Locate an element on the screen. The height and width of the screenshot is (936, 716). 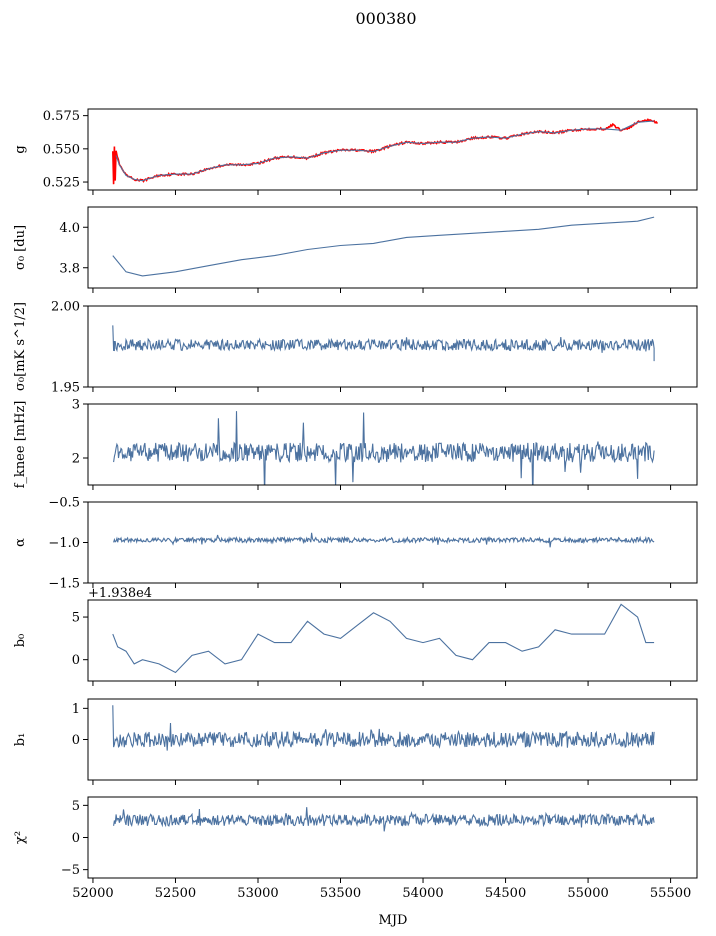
y-axis-label: b₀ is located at coordinates (20, 641).